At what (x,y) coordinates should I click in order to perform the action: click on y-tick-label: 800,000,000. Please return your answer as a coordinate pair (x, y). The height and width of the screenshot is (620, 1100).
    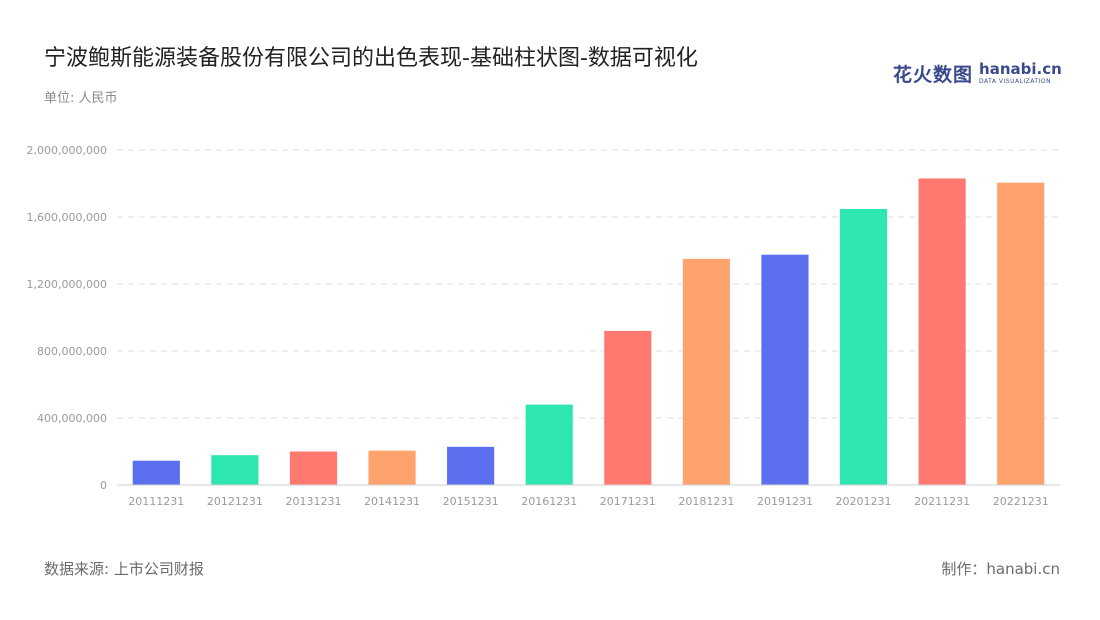
    Looking at the image, I should click on (72, 351).